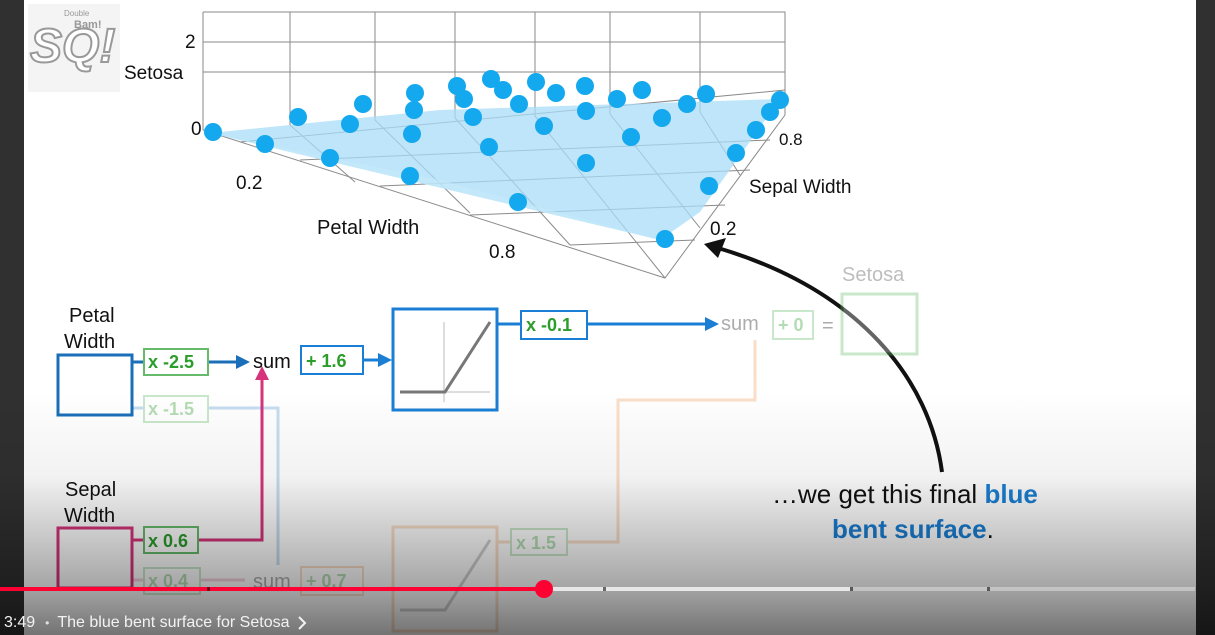  What do you see at coordinates (326, 361) in the screenshot?
I see `bias-top: + 1.6` at bounding box center [326, 361].